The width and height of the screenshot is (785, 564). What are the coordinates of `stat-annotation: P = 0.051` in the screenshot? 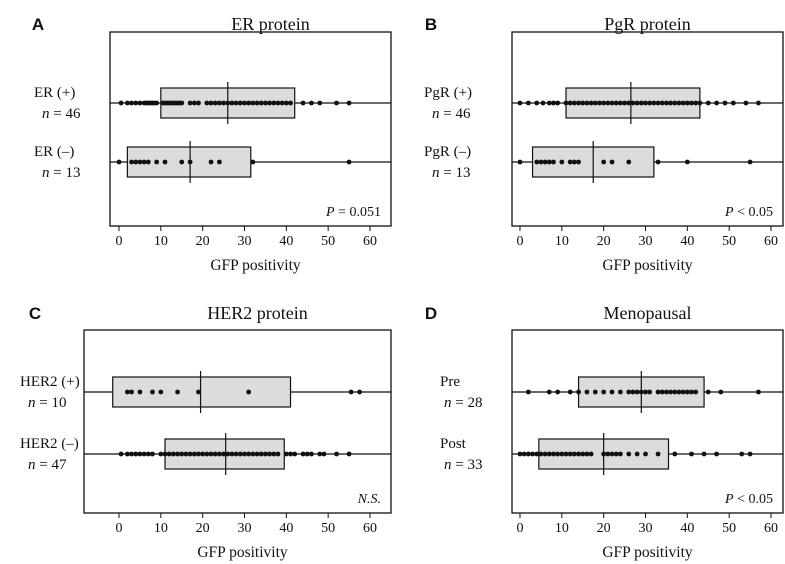 It's located at (353, 212).